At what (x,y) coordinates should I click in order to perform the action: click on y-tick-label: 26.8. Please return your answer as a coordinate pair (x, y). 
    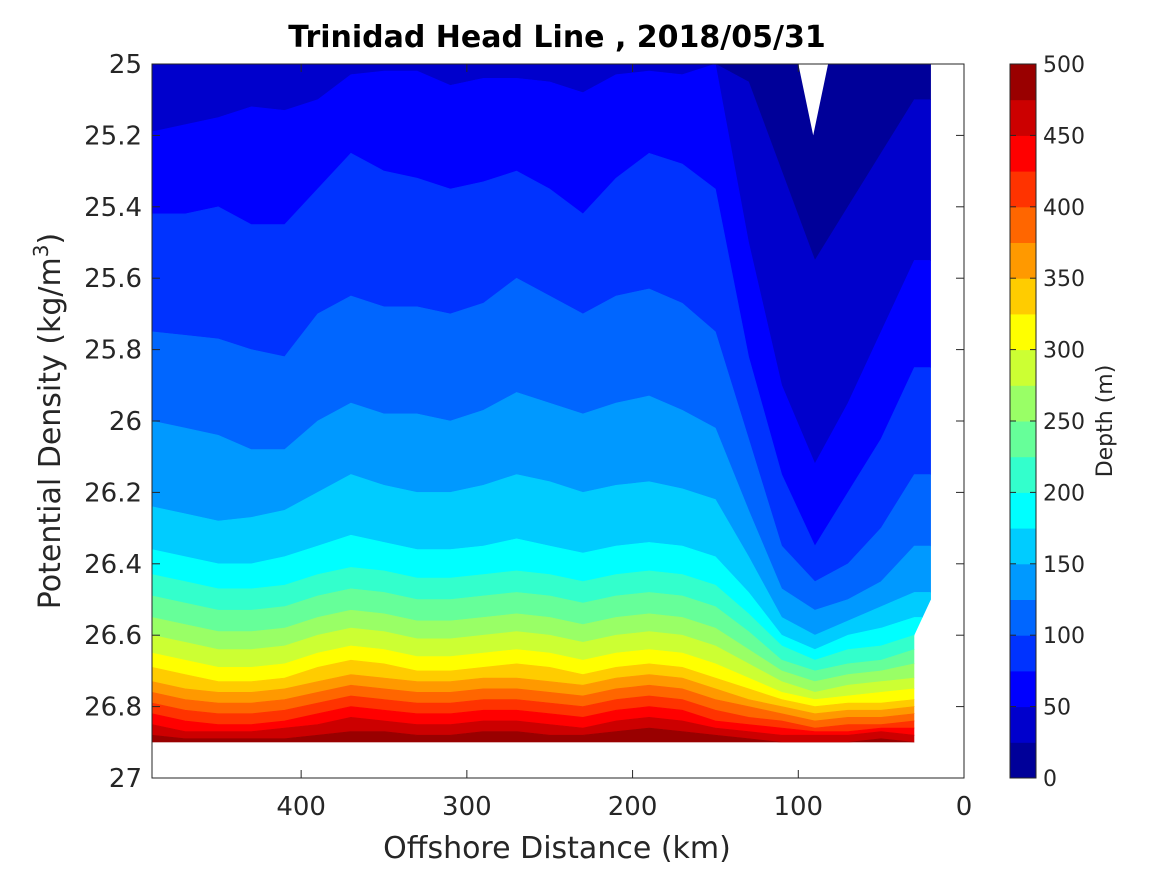
    Looking at the image, I should click on (113, 708).